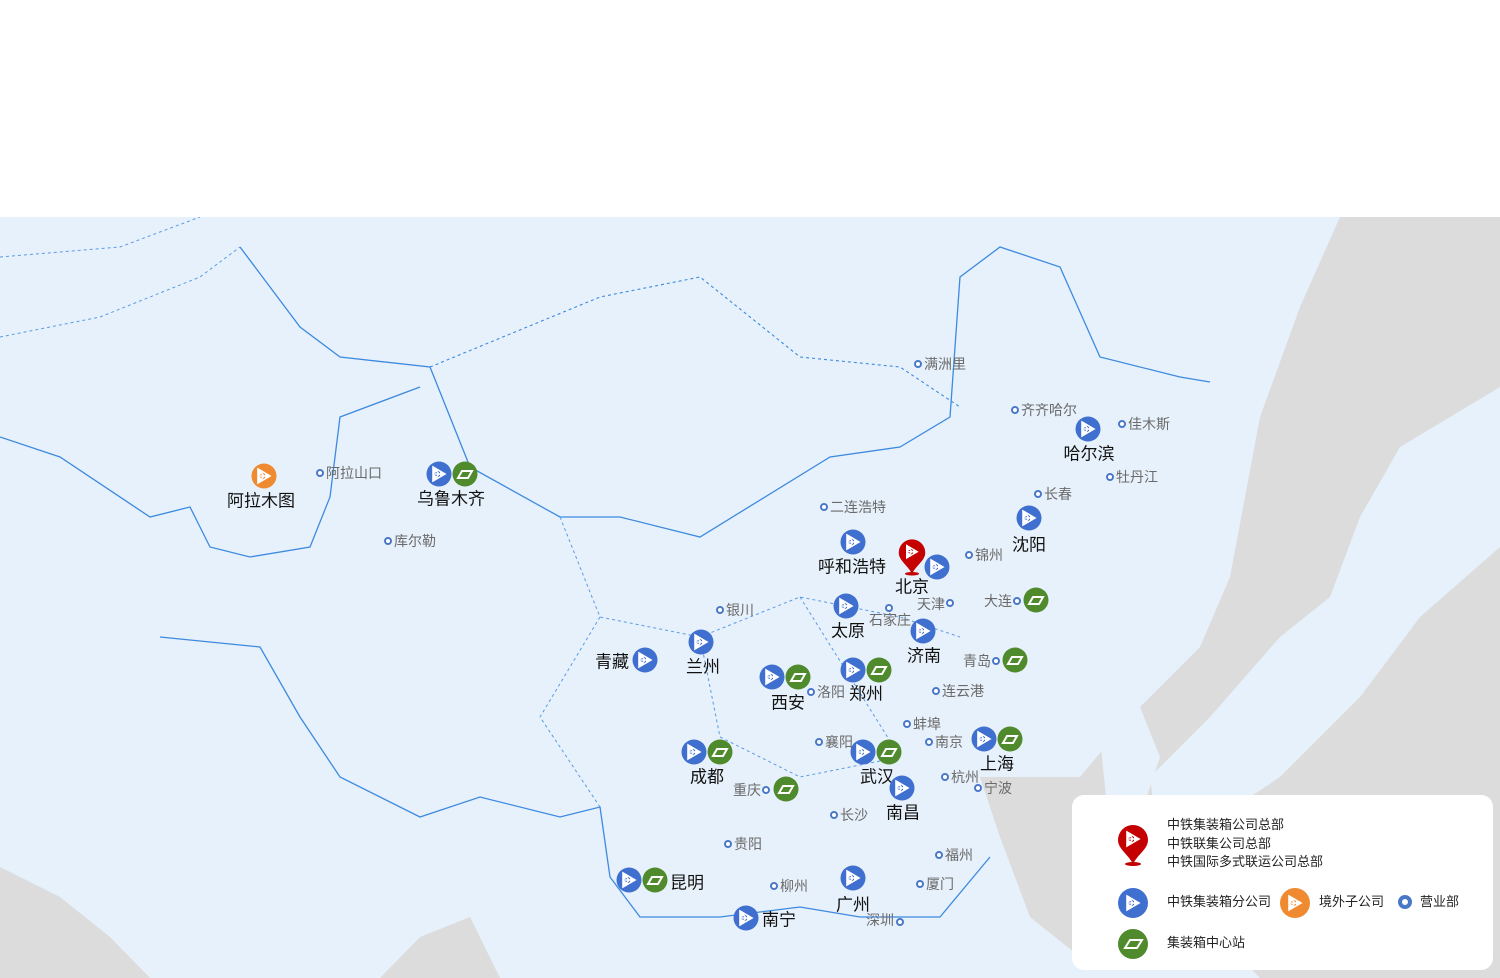 This screenshot has width=1500, height=978. Describe the element at coordinates (880, 921) in the screenshot. I see `city-label: 深圳` at that location.